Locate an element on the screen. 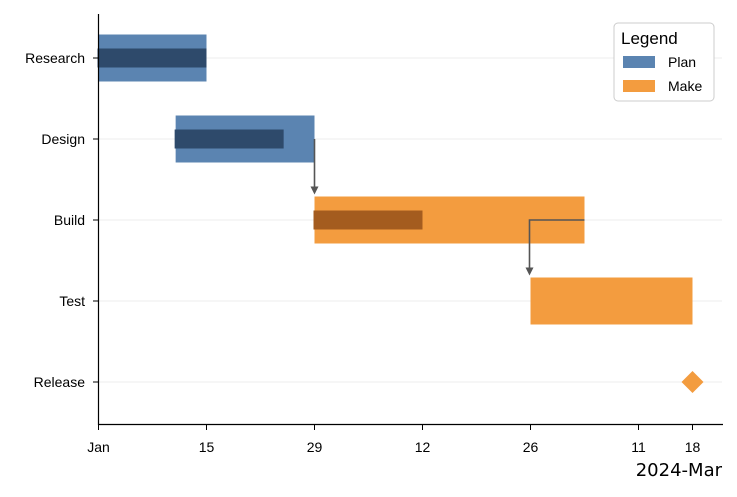 This screenshot has width=737, height=497. y-label-release: Release is located at coordinates (60, 382).